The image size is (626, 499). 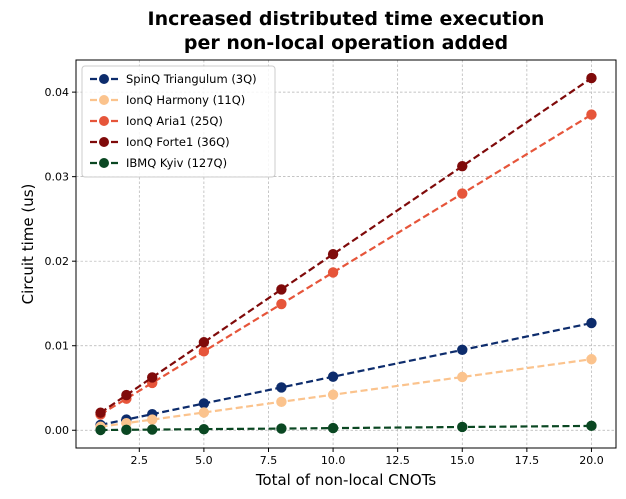 What do you see at coordinates (527, 460) in the screenshot?
I see `x-tick-label: 17.5` at bounding box center [527, 460].